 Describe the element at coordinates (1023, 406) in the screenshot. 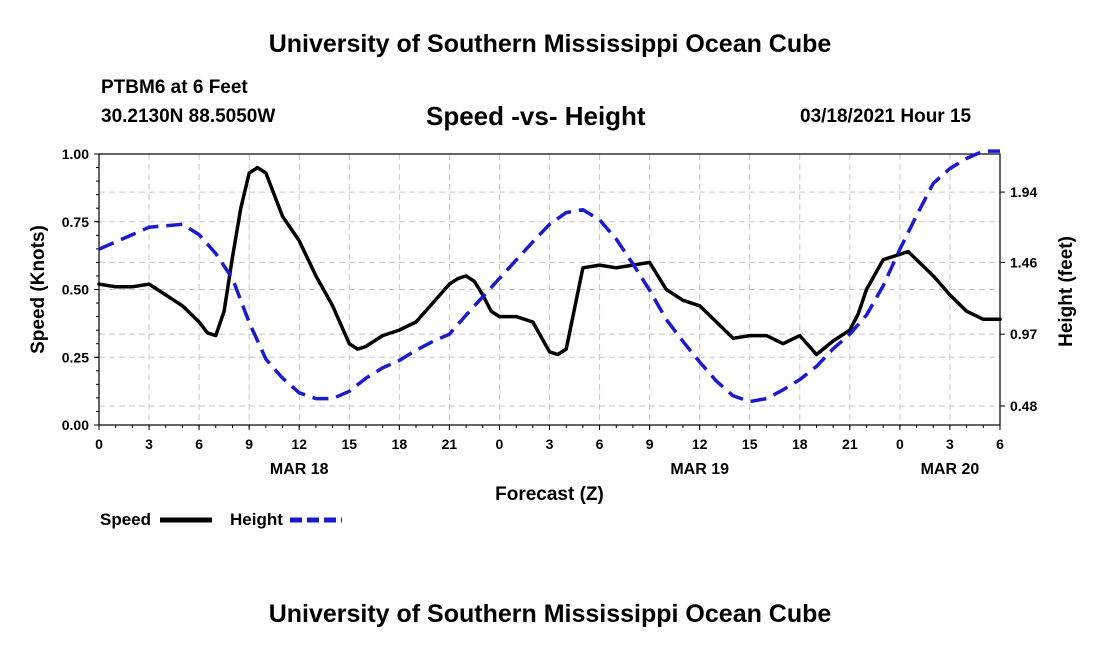

I see `y-right-tick-label: 0.48` at that location.